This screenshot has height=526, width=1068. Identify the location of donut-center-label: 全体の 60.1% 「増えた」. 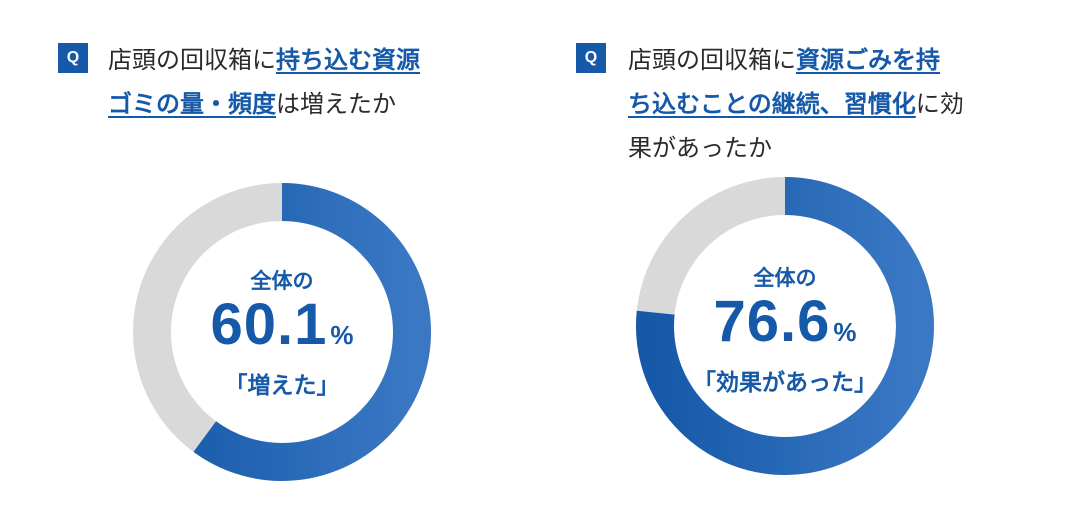
(282, 335).